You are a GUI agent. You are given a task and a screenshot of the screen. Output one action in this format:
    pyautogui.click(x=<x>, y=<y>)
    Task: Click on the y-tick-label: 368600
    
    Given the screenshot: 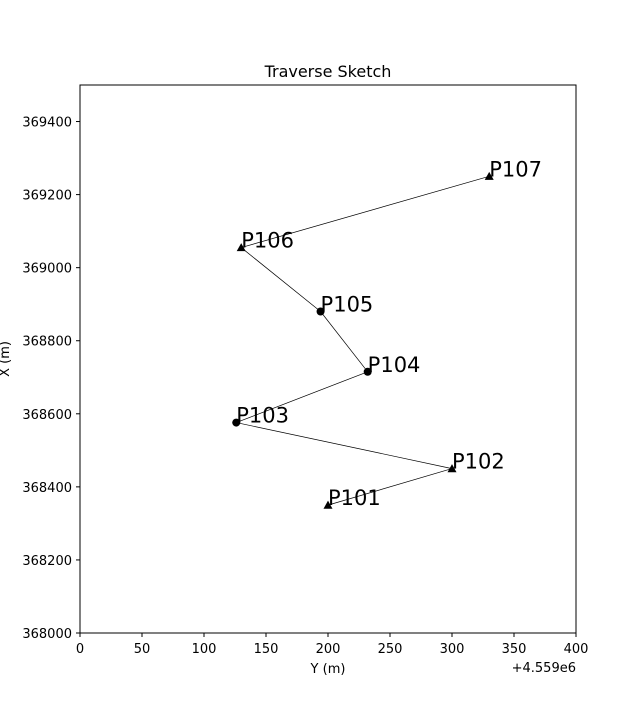 What is the action you would take?
    pyautogui.click(x=47, y=415)
    